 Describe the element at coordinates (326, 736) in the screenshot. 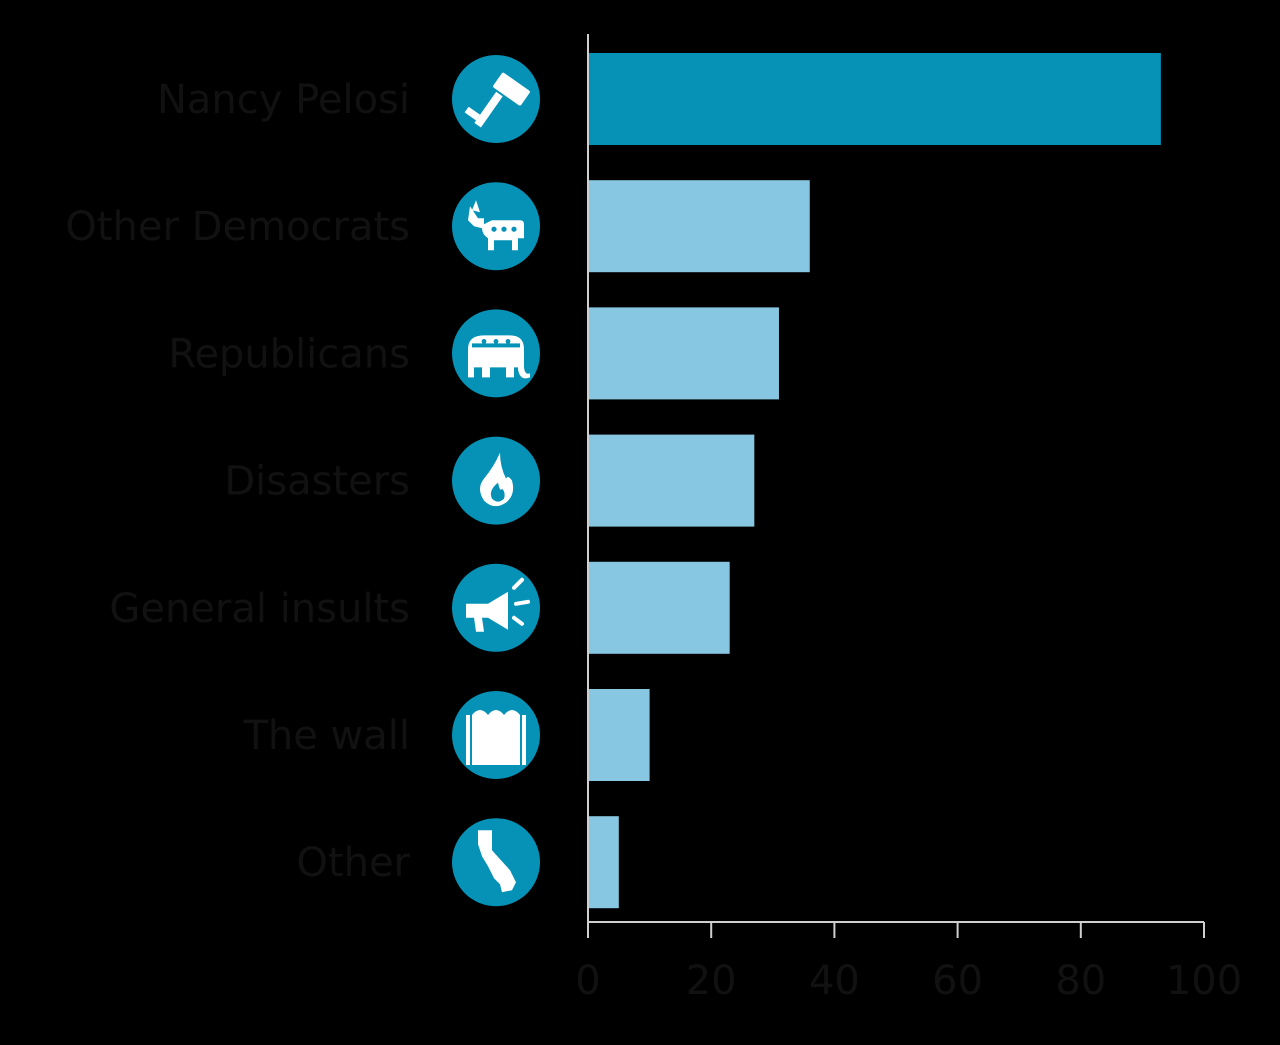

I see `category-label: The wall` at that location.